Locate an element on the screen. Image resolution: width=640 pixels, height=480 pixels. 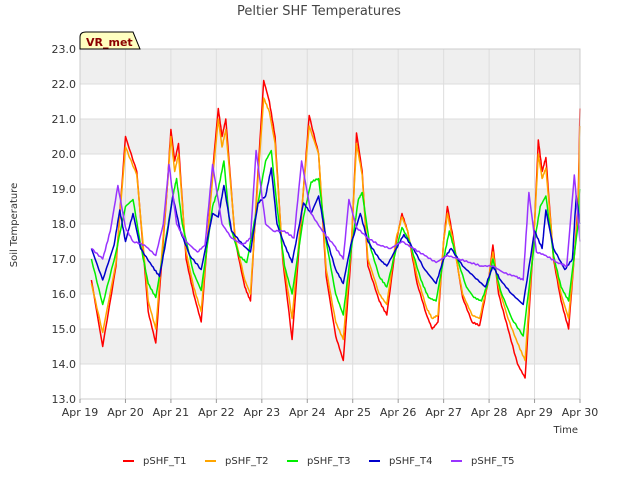
x-tick-label: Apr 22 is located at coordinates (216, 412).